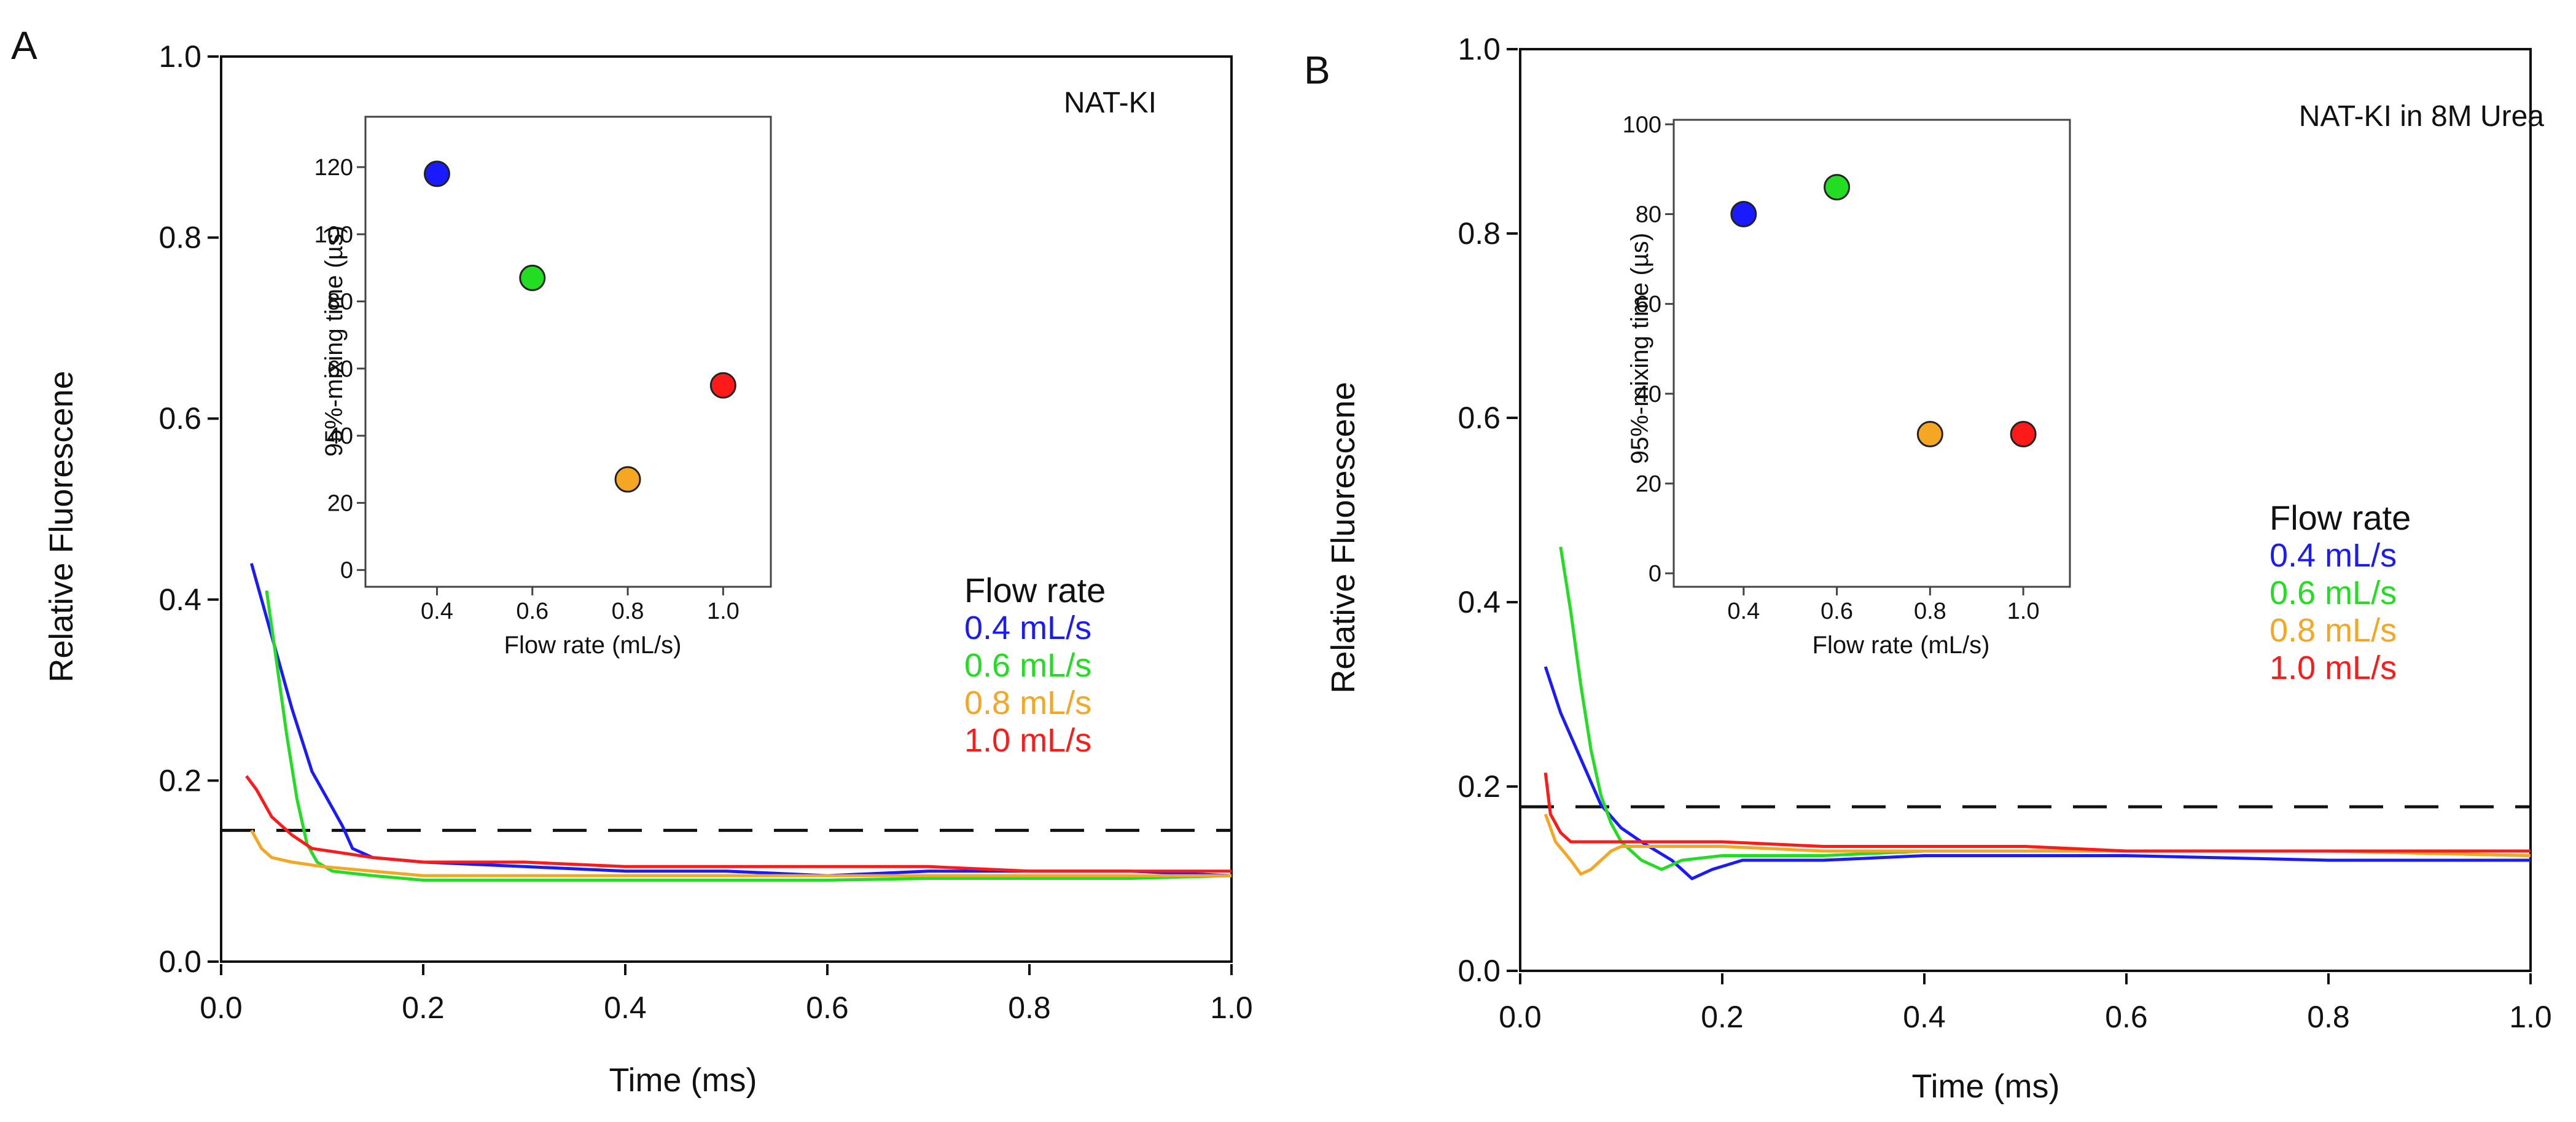  Describe the element at coordinates (827, 1008) in the screenshot. I see `panel-a-x-tick-label: 0.6` at that location.